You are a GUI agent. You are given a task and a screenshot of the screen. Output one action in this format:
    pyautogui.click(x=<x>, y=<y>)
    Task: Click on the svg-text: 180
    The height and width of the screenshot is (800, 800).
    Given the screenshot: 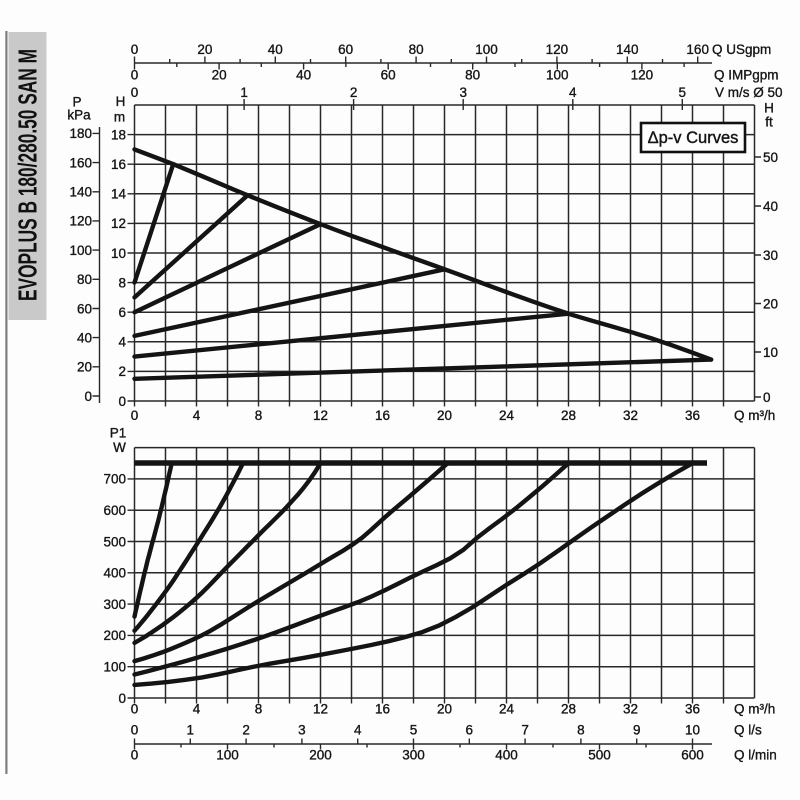 What is the action you would take?
    pyautogui.click(x=80, y=133)
    